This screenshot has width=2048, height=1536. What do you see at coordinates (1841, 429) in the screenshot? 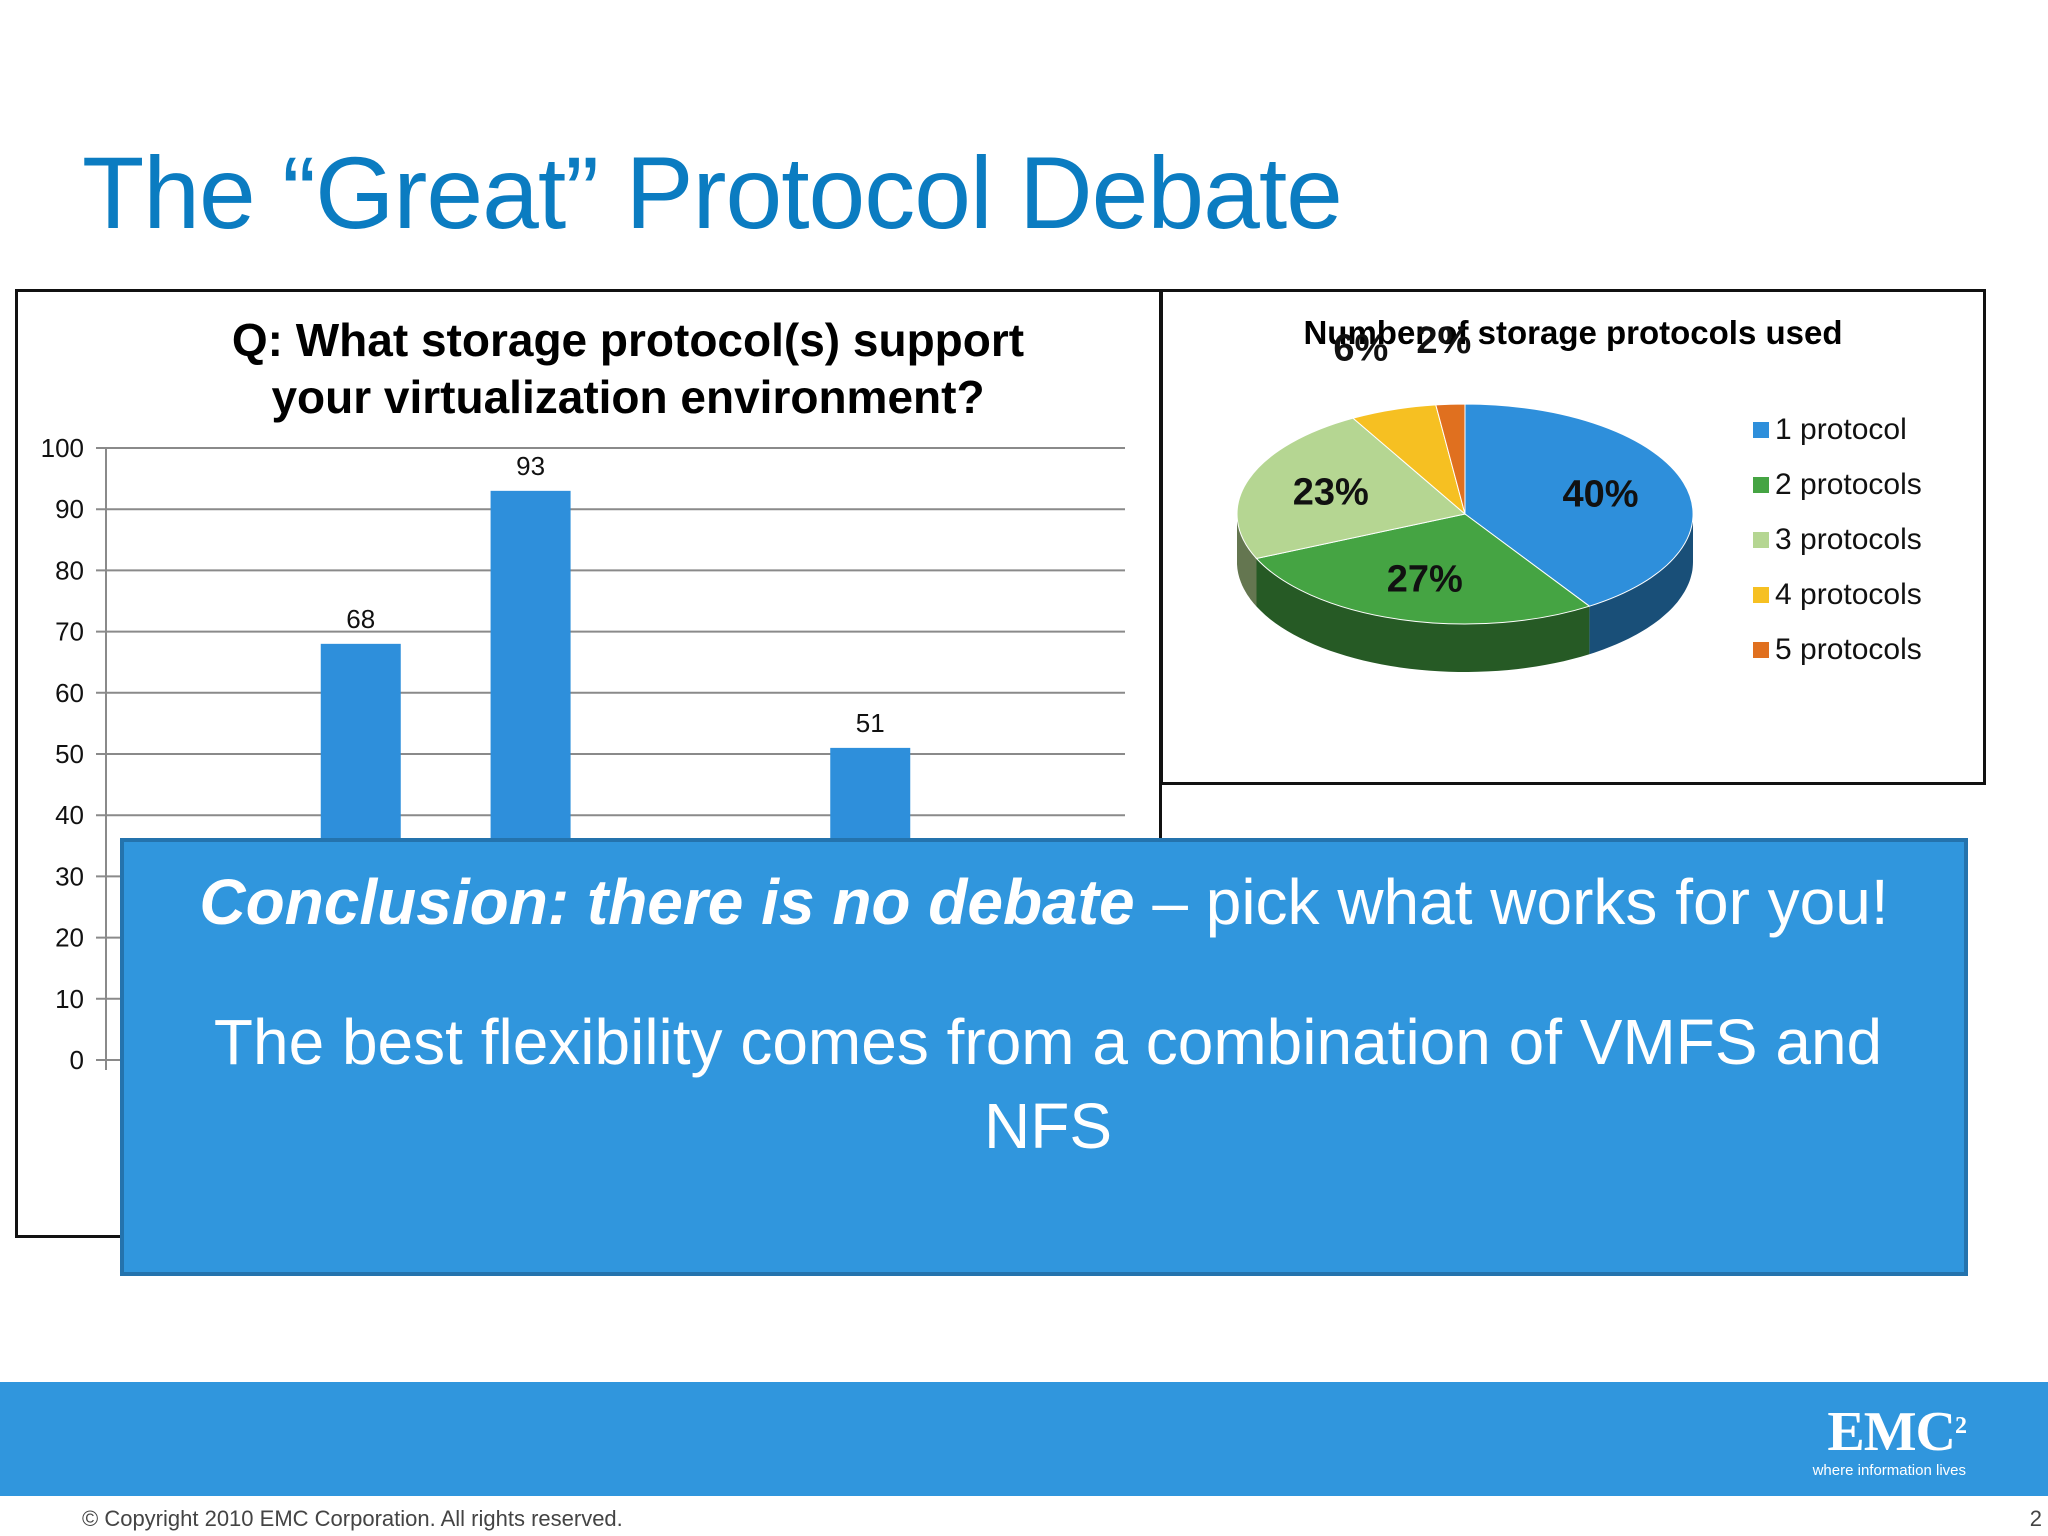
I see `legend-label: 1 protocol` at bounding box center [1841, 429].